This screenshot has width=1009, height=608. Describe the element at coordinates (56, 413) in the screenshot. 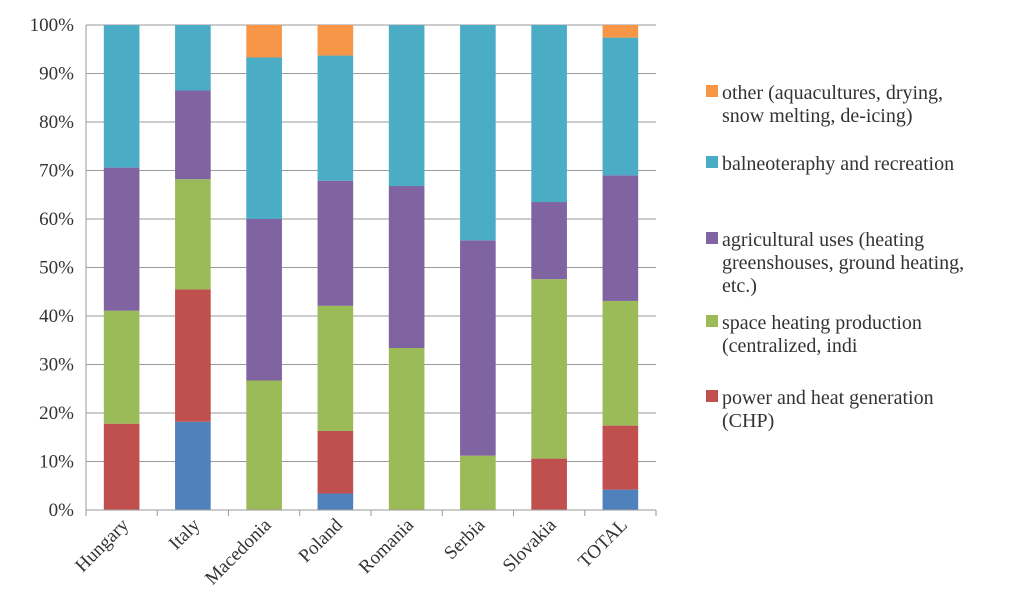

I see `y-tick-label: 20%` at that location.